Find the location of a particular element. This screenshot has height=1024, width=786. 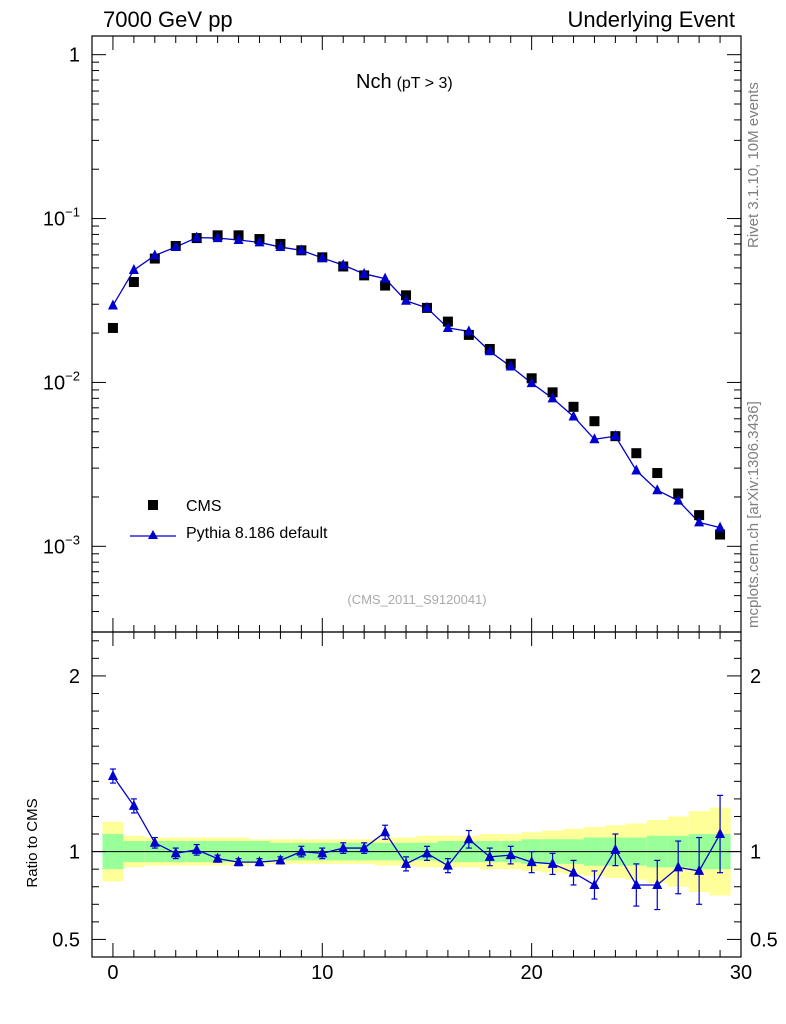

chart-title: Nch (pT > 3) is located at coordinates (404, 82).